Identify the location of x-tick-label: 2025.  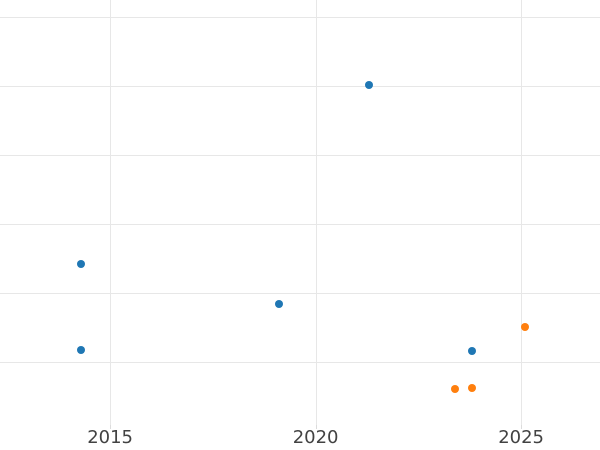
(521, 437).